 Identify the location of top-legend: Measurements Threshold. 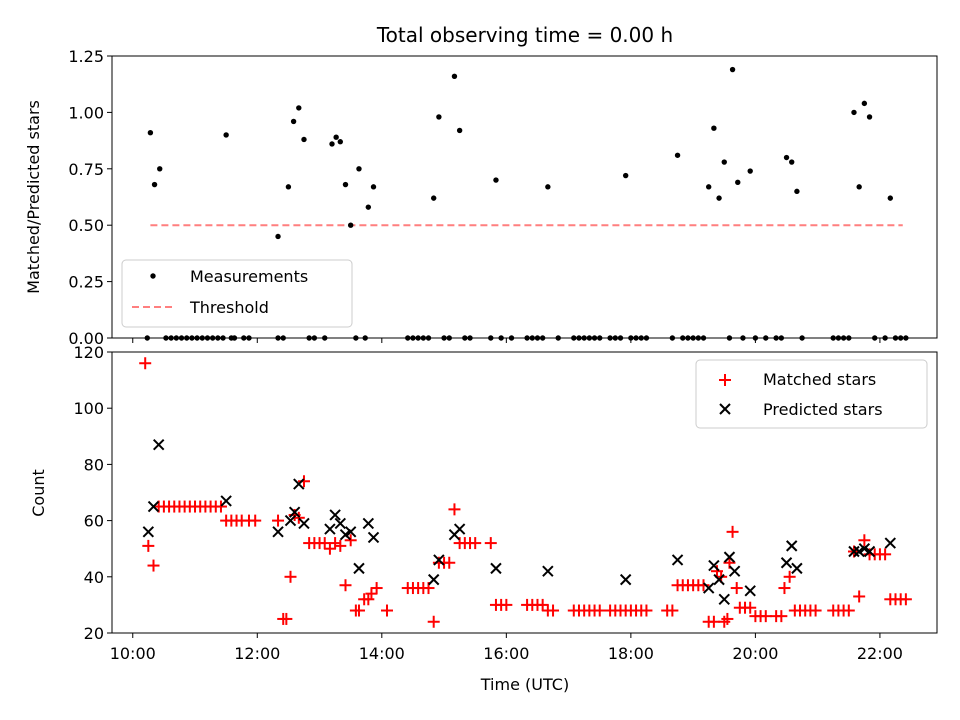
(237, 293).